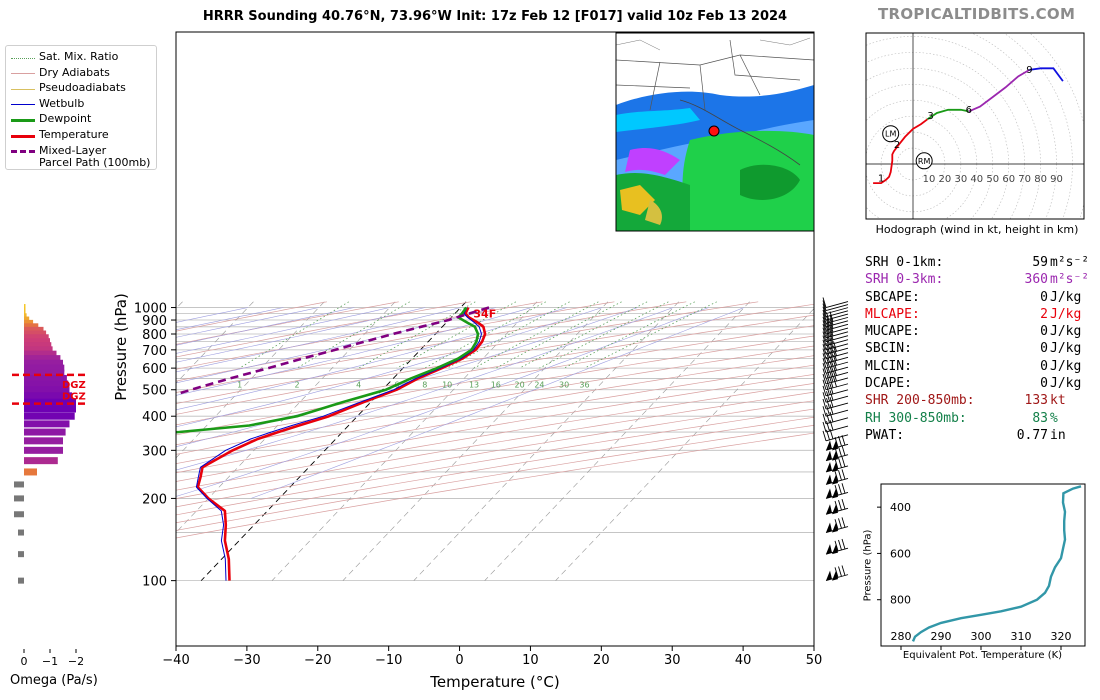 The height and width of the screenshot is (700, 1100). What do you see at coordinates (904, 262) in the screenshot?
I see `stat-label: SRH 0-1km:` at bounding box center [904, 262].